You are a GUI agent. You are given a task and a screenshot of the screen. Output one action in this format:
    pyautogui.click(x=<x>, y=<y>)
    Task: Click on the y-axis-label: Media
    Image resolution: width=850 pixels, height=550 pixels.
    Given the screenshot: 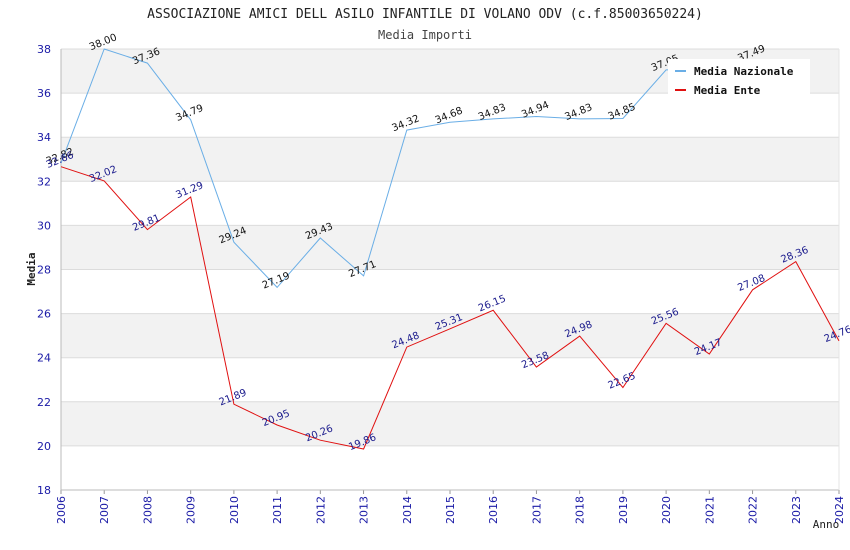 What is the action you would take?
    pyautogui.click(x=31, y=268)
    